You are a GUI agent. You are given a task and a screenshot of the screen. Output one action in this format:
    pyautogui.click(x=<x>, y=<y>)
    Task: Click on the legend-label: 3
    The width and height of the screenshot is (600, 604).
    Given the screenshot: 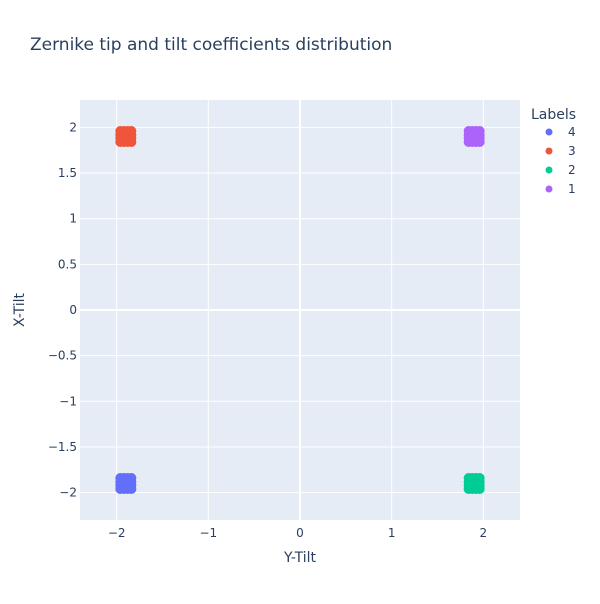 What is the action you would take?
    pyautogui.click(x=572, y=151)
    